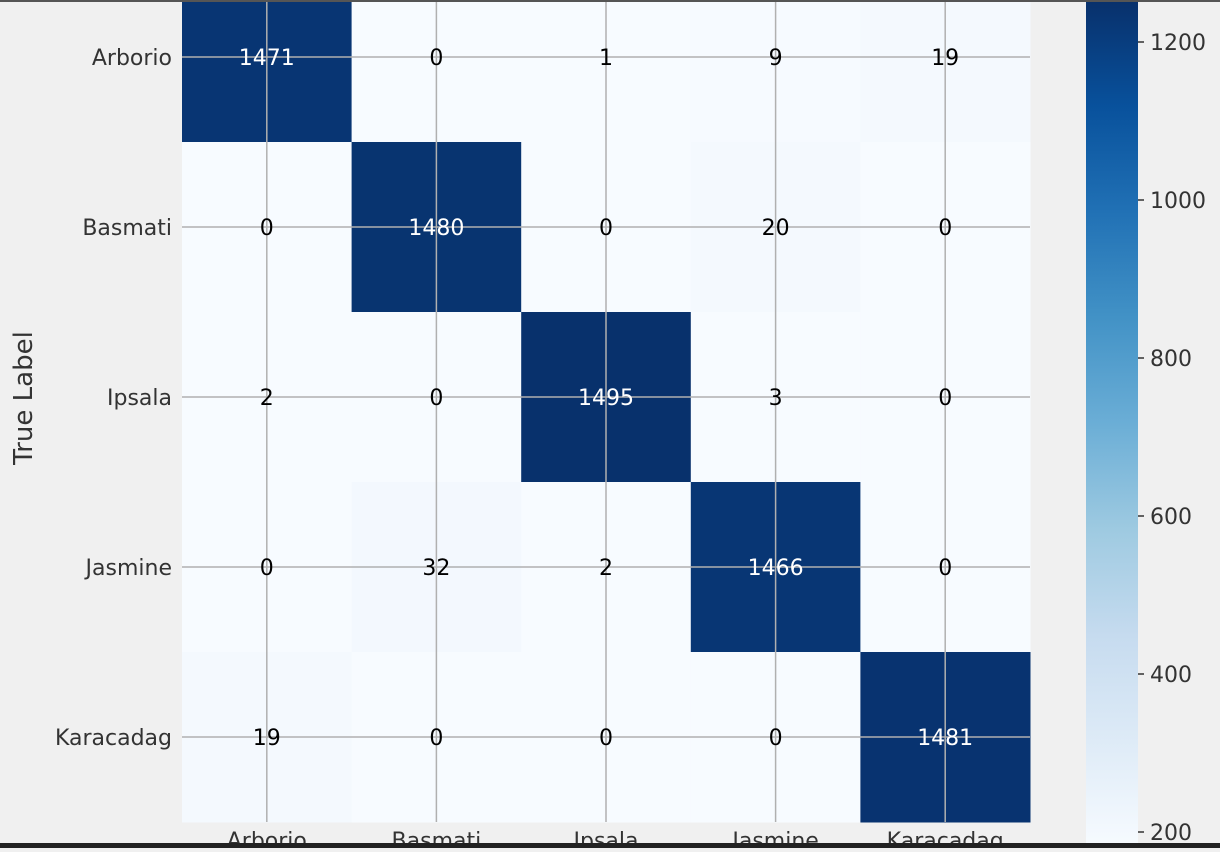  What do you see at coordinates (132, 58) in the screenshot?
I see `y-tick-0: Arborio` at bounding box center [132, 58].